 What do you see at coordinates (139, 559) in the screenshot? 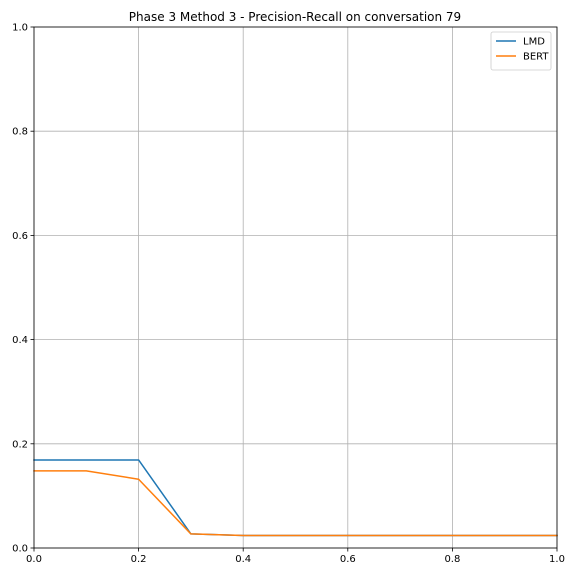
I see `x-tick-label: 0.2` at bounding box center [139, 559].